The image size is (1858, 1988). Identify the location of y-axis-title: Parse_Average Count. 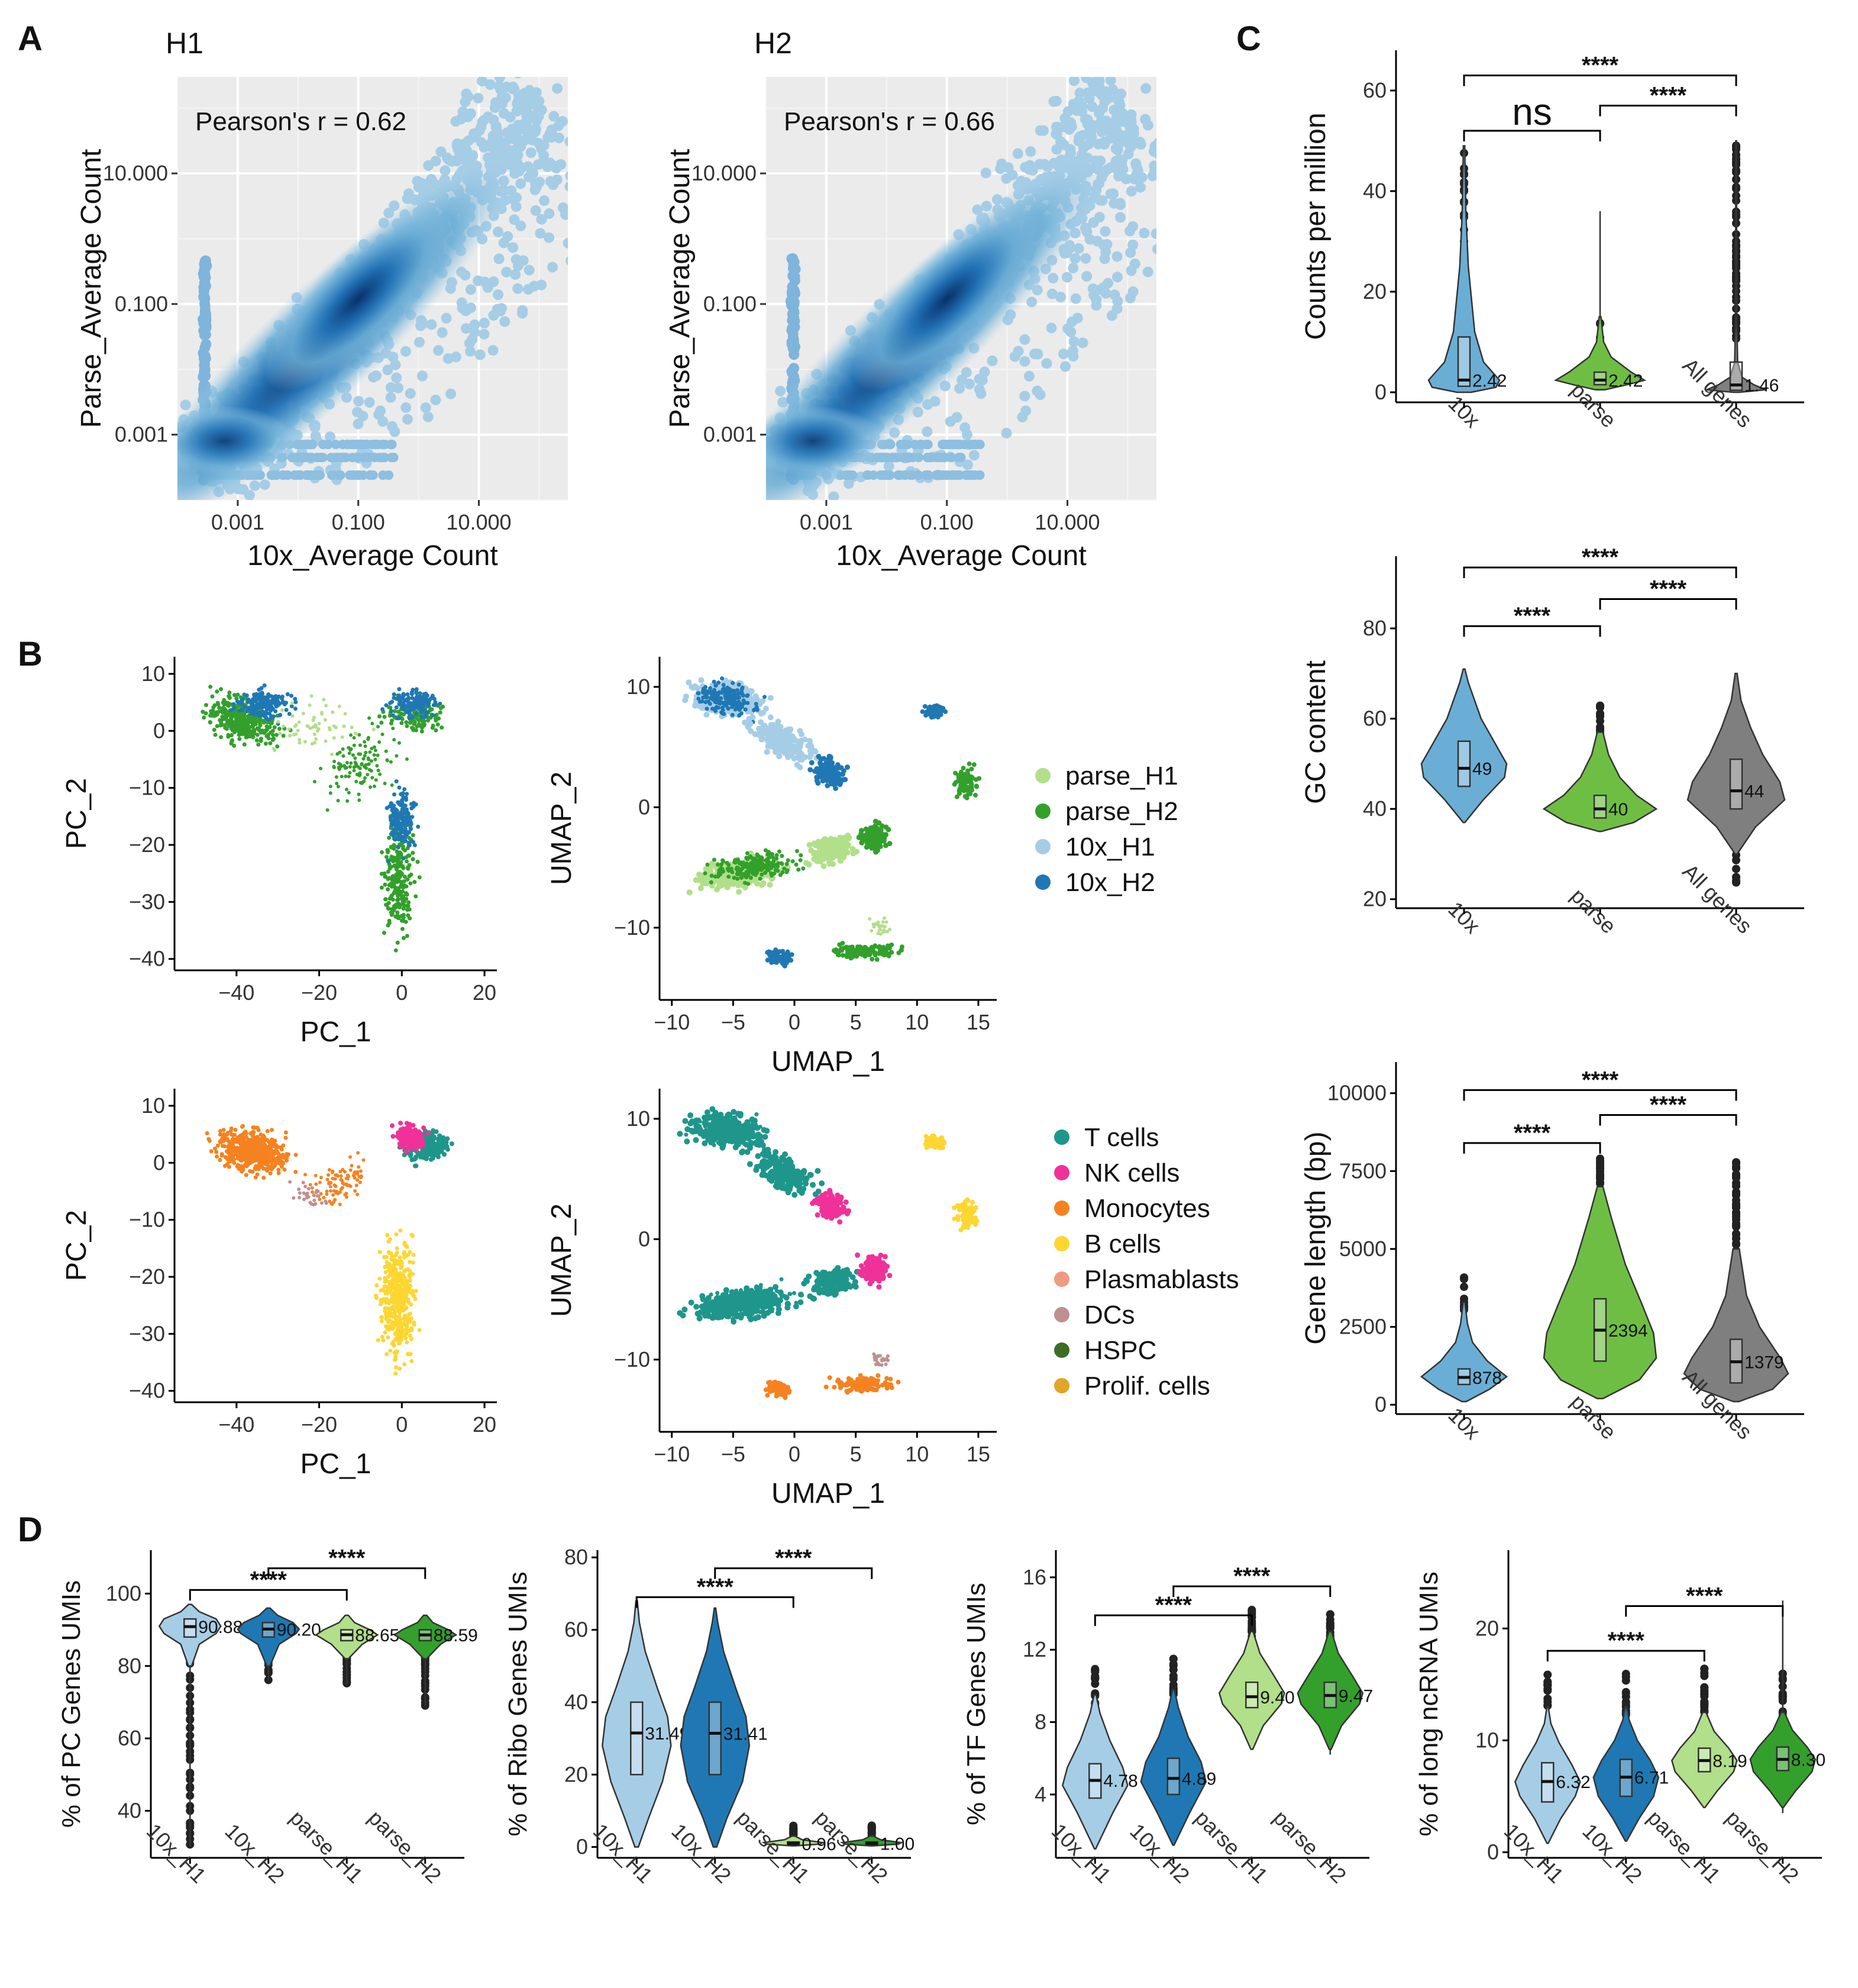
(91, 288).